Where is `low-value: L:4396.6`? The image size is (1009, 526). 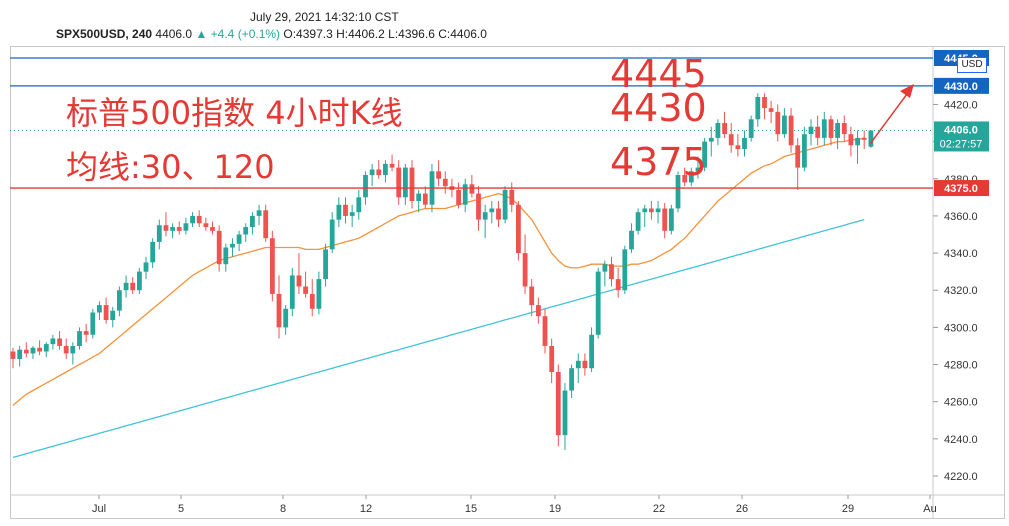 low-value: L:4396.6 is located at coordinates (411, 34).